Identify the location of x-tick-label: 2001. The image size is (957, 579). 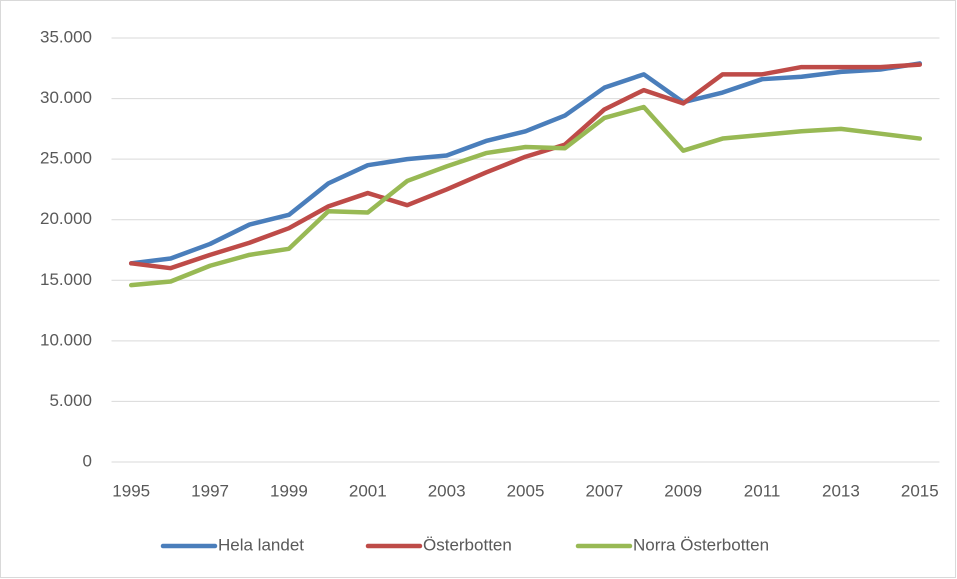
(368, 490).